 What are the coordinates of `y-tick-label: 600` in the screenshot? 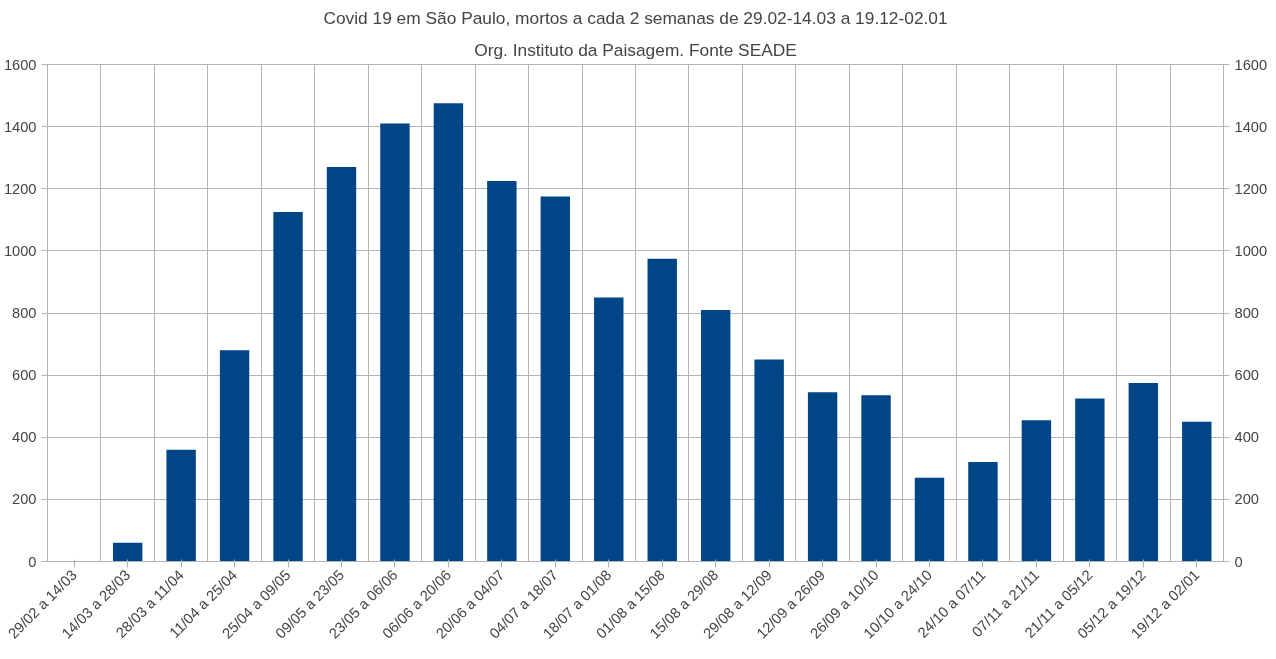 It's located at (24, 375).